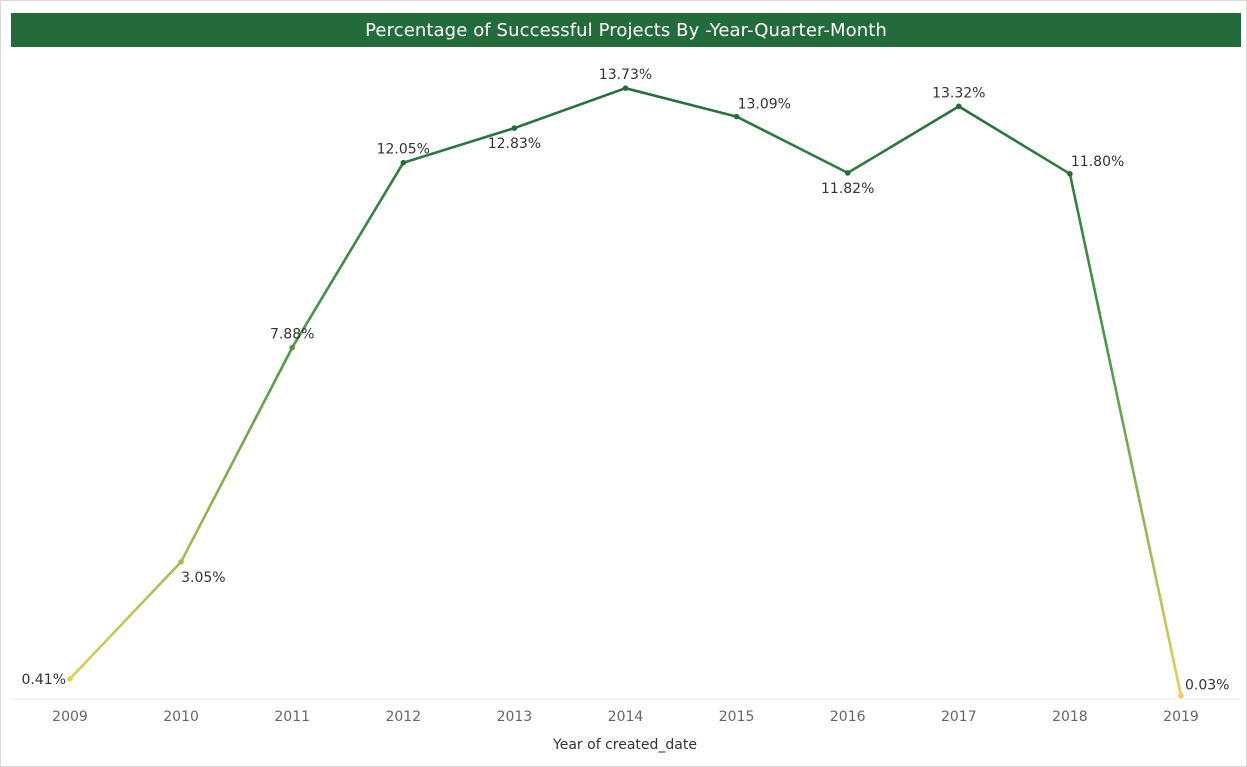 This screenshot has width=1247, height=767. Describe the element at coordinates (958, 93) in the screenshot. I see `data-label: 13.32%` at that location.